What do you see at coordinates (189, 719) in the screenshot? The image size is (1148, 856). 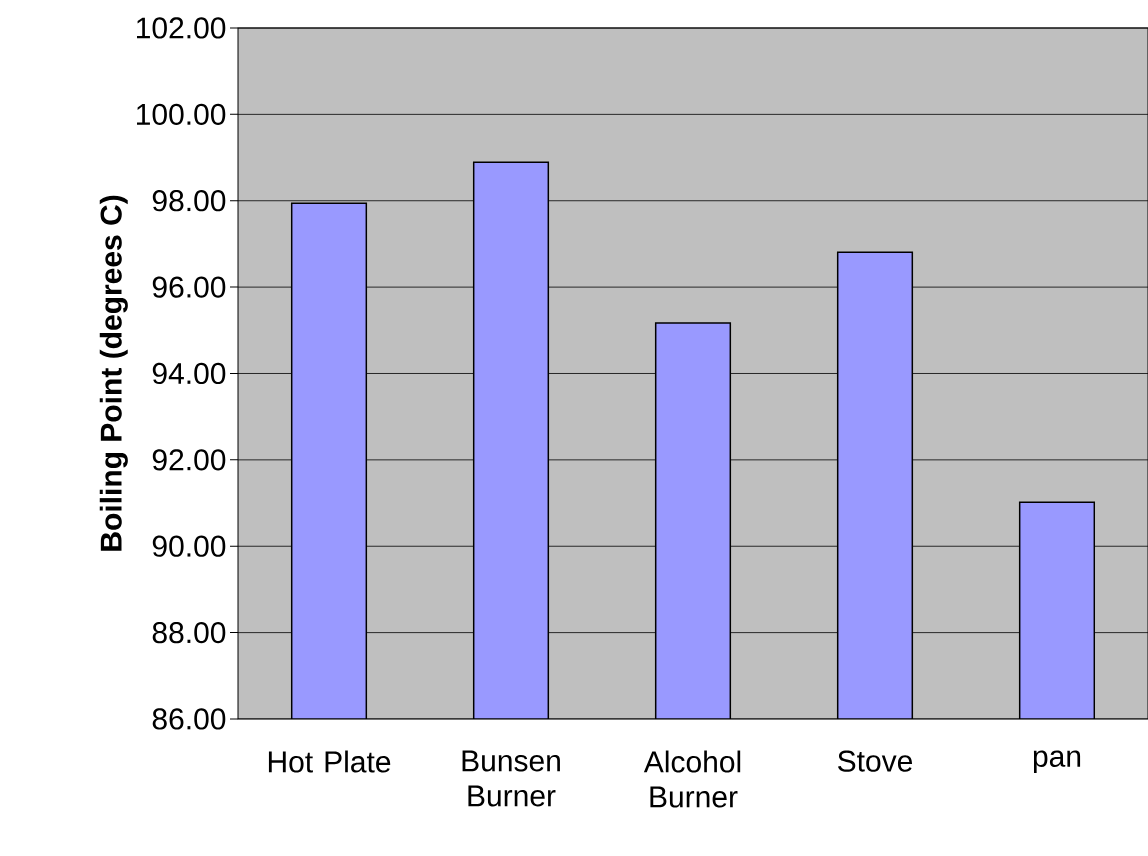 I see `y-tick-label: 86.00` at bounding box center [189, 719].